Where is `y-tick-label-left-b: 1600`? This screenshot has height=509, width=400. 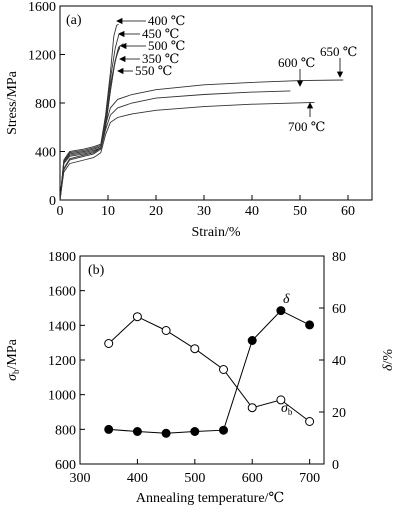
y-tick-label-left-b: 1600 is located at coordinates (62, 292).